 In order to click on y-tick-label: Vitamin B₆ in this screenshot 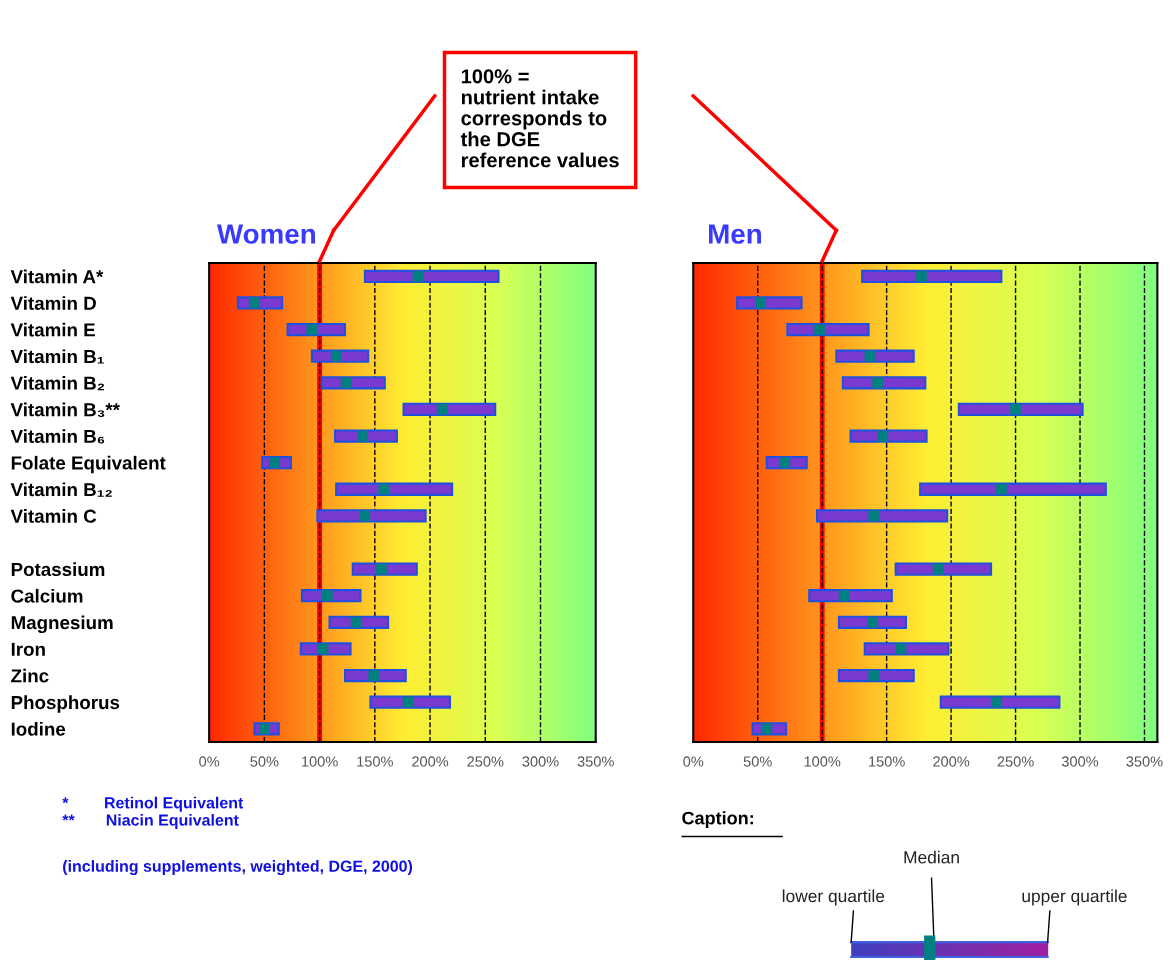, I will do `click(57, 436)`.